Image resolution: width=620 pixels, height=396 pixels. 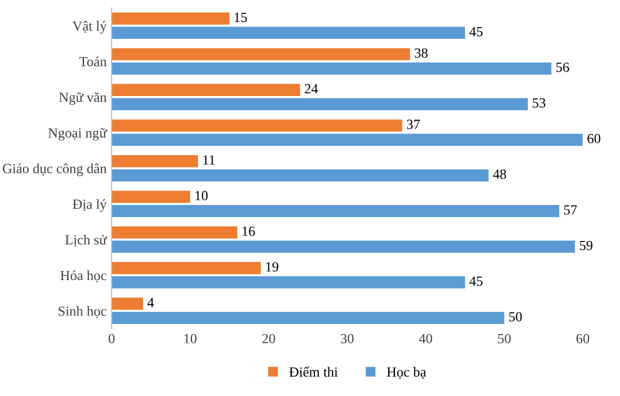 I want to click on y-tick-label: Ngoại ngữ, so click(x=78, y=134).